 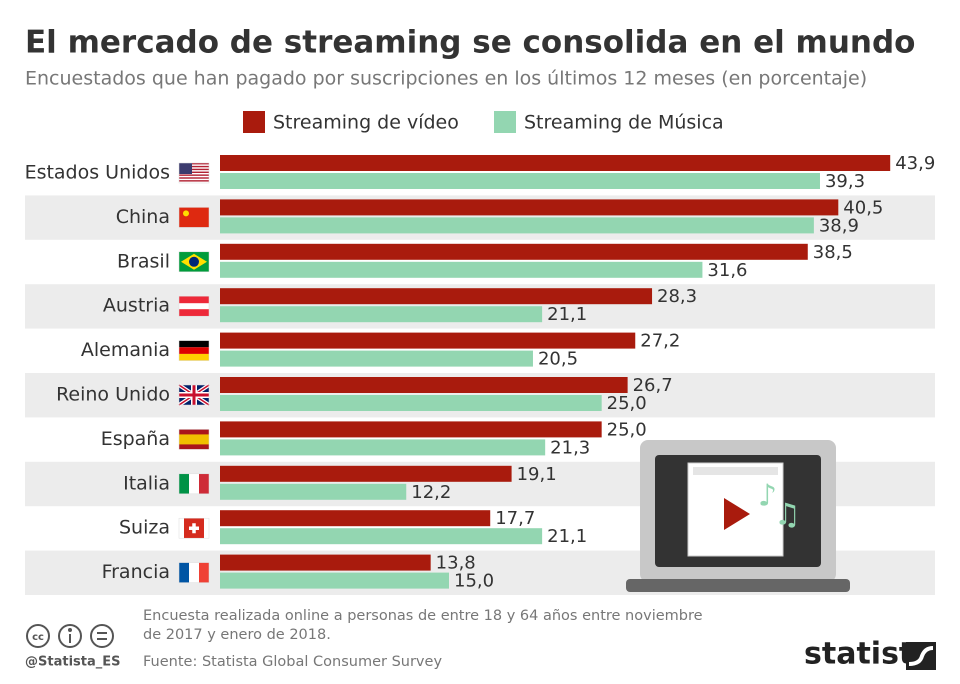 I want to click on source: Fuente: Statista Global Consumer Survey, so click(x=292, y=662).